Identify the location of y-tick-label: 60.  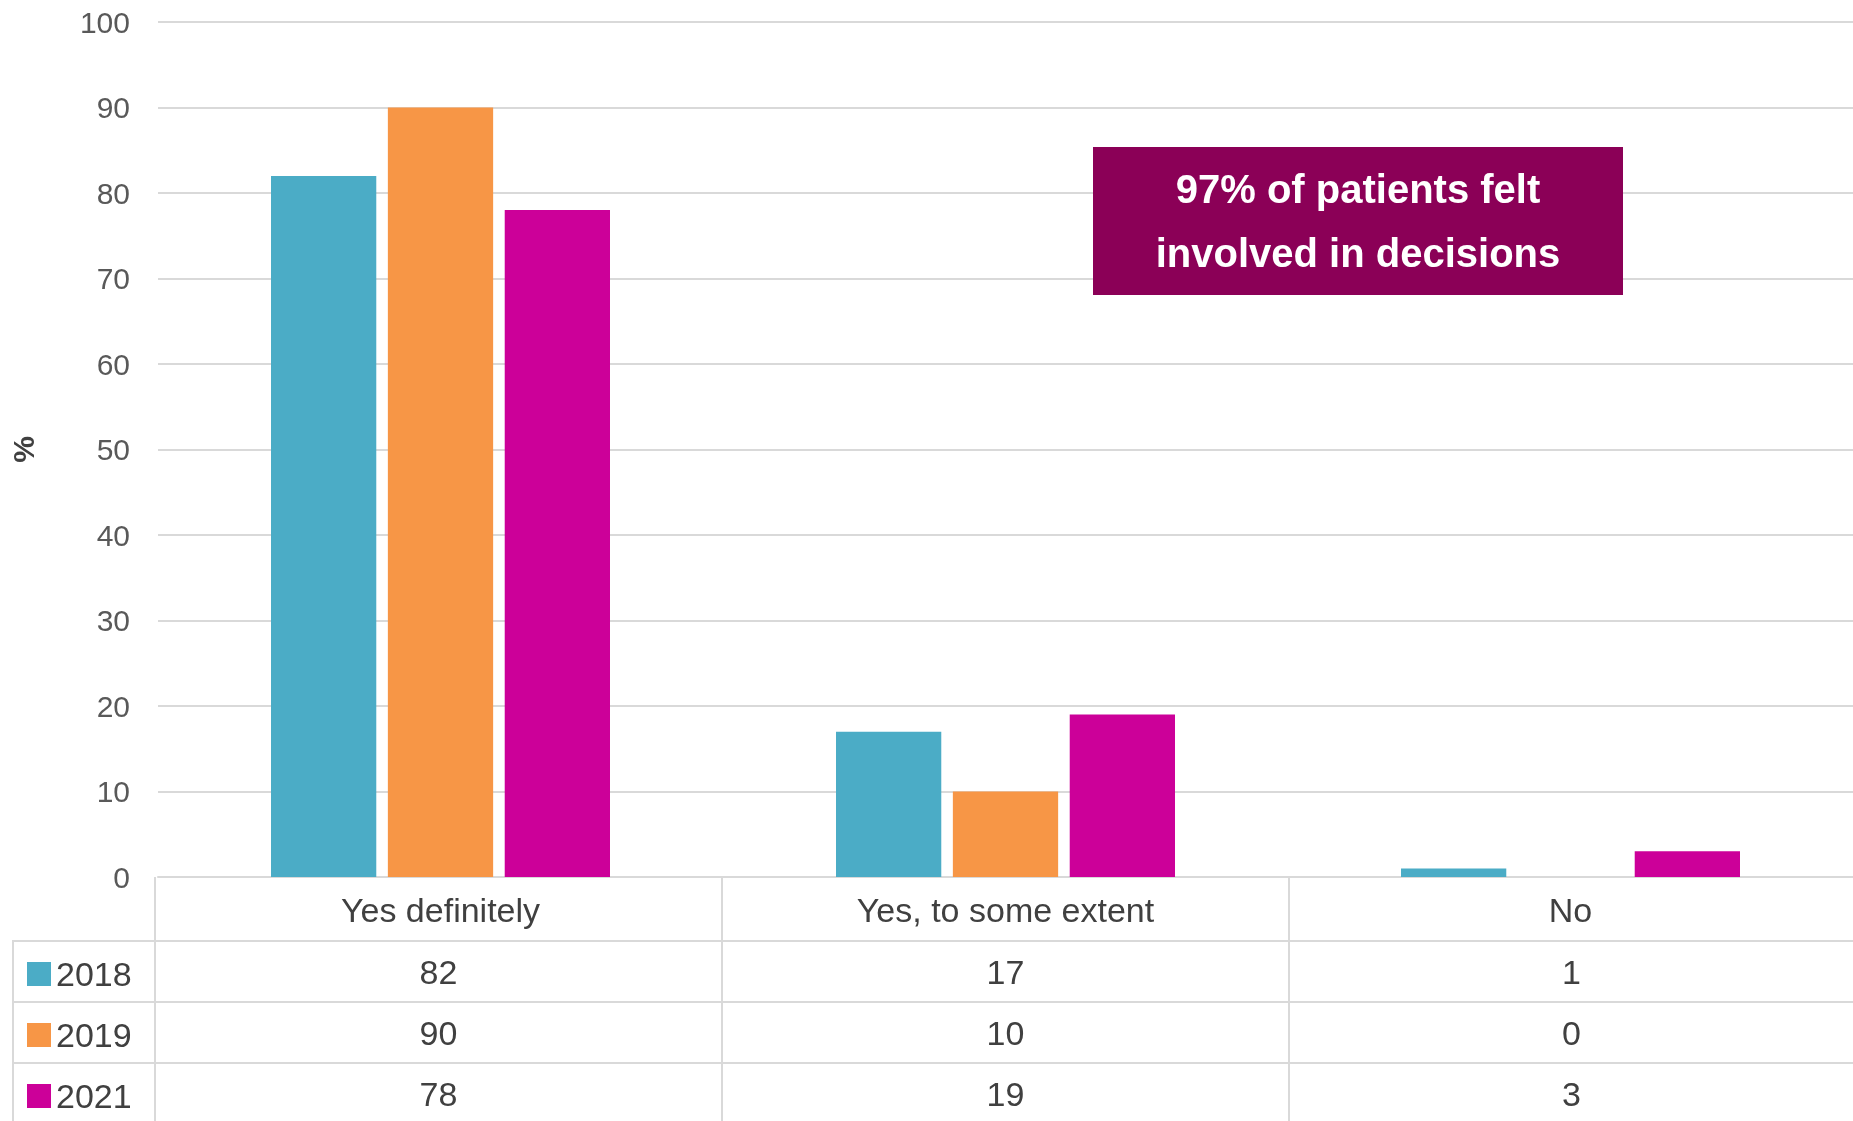
(113, 364).